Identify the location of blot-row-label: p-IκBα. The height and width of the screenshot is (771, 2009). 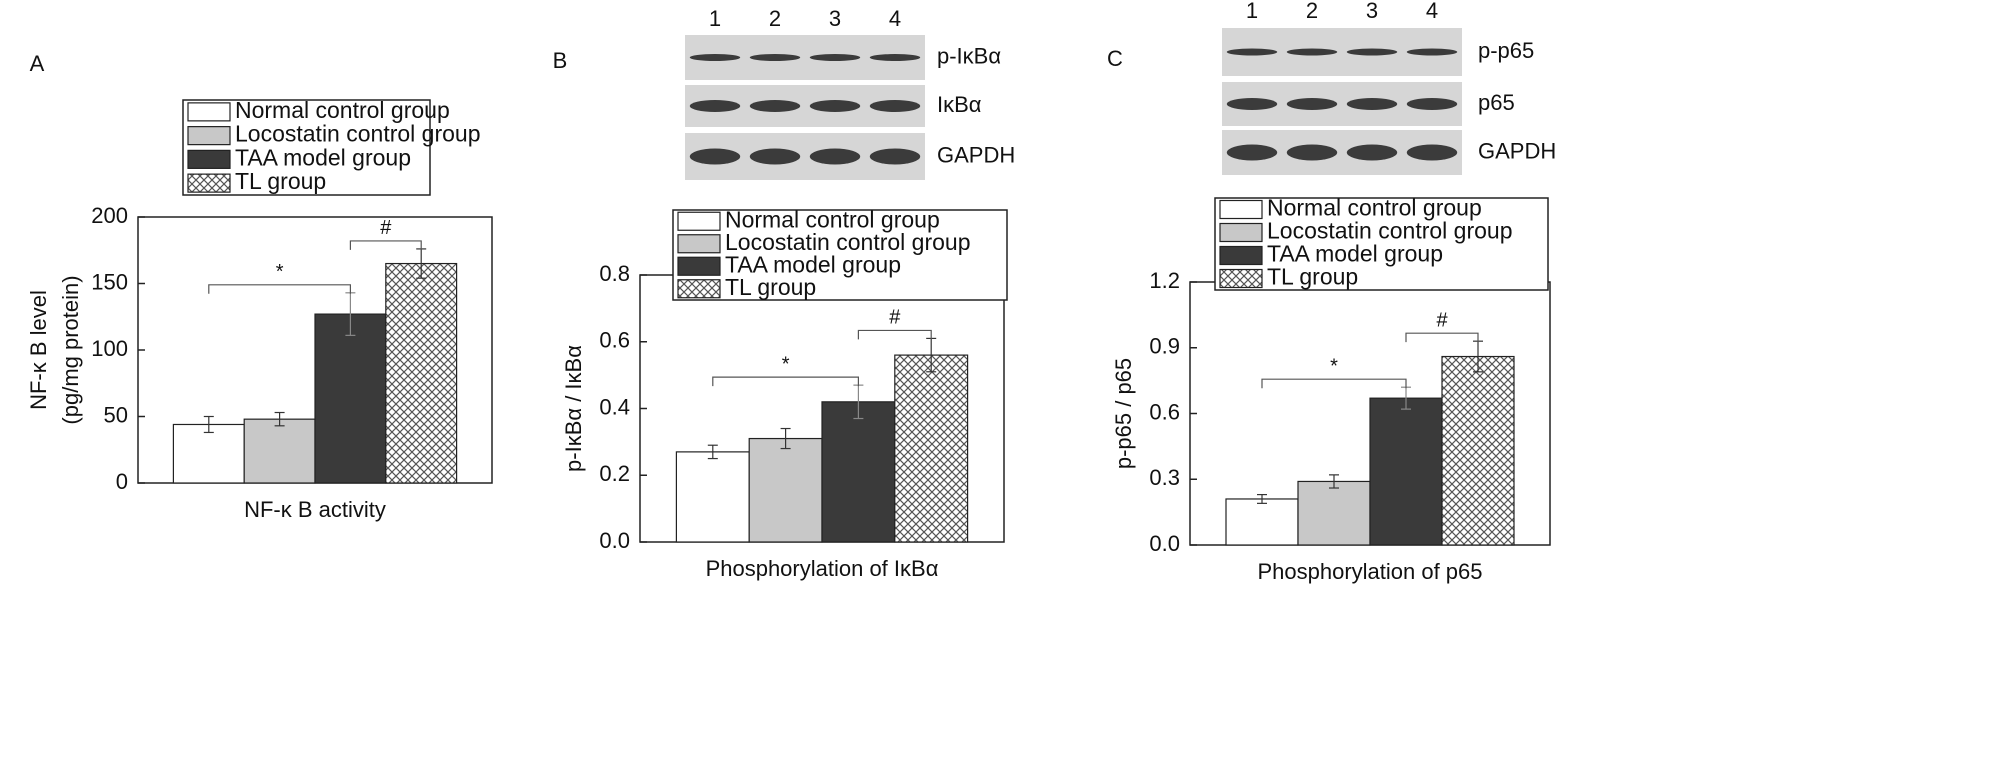
(969, 55).